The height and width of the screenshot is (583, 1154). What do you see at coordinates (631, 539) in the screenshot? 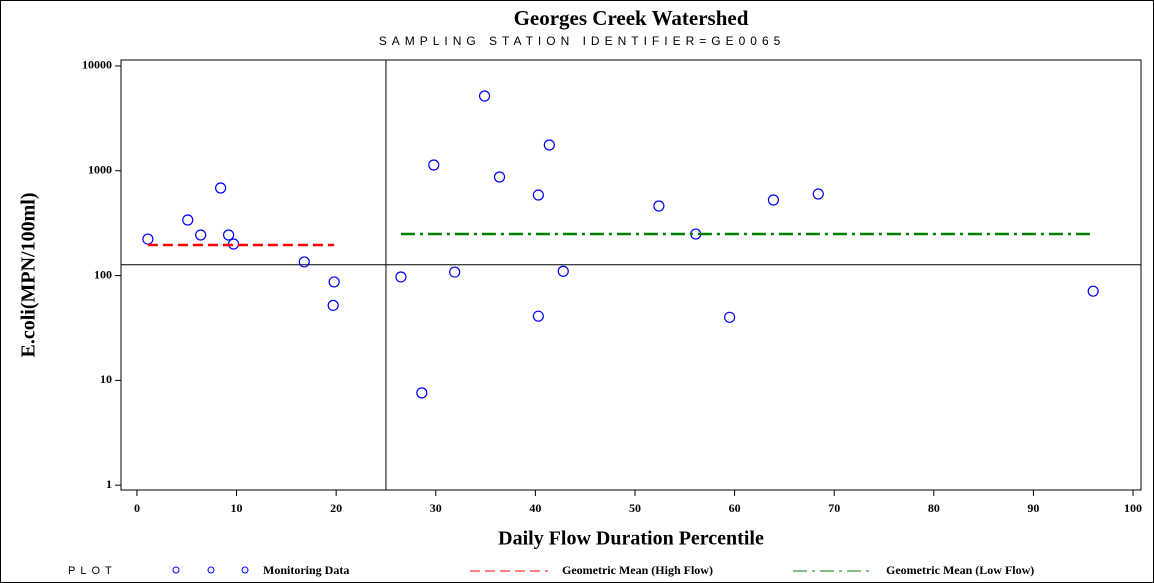
I see `x-axis-label: Daily Flow Duration Percentile` at bounding box center [631, 539].